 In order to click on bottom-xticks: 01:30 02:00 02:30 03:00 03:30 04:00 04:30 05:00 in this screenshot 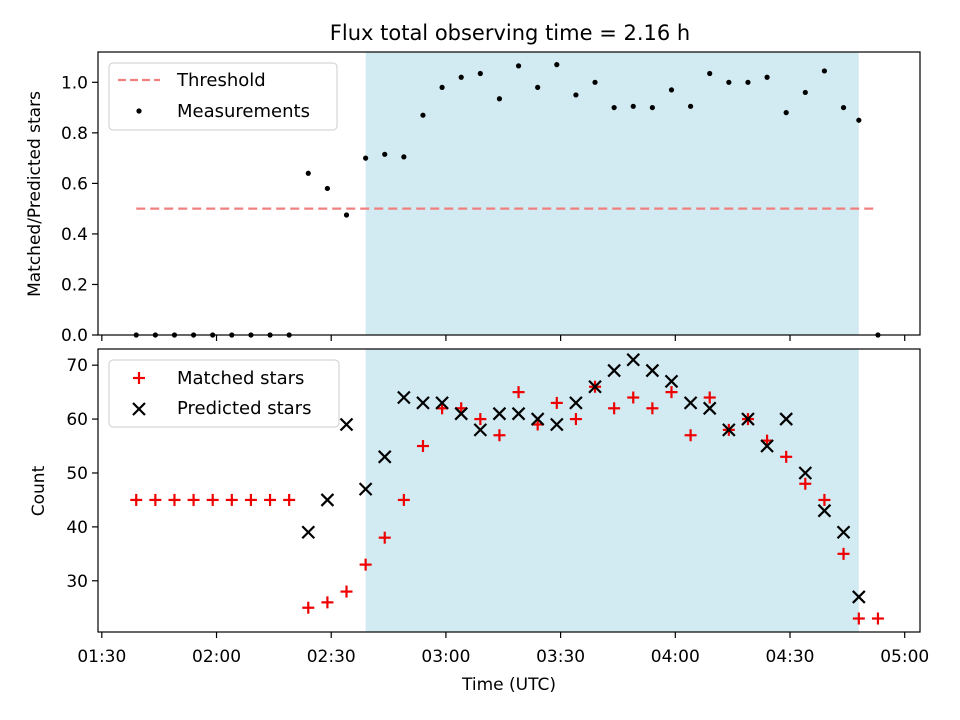, I will do `click(503, 649)`.